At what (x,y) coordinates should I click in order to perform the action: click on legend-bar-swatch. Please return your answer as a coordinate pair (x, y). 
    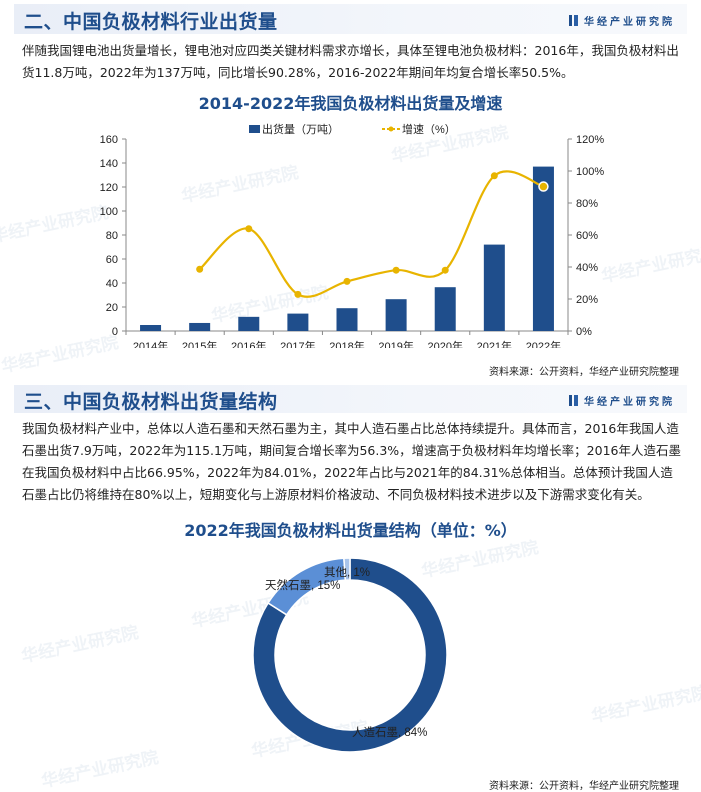
    Looking at the image, I should click on (254, 129).